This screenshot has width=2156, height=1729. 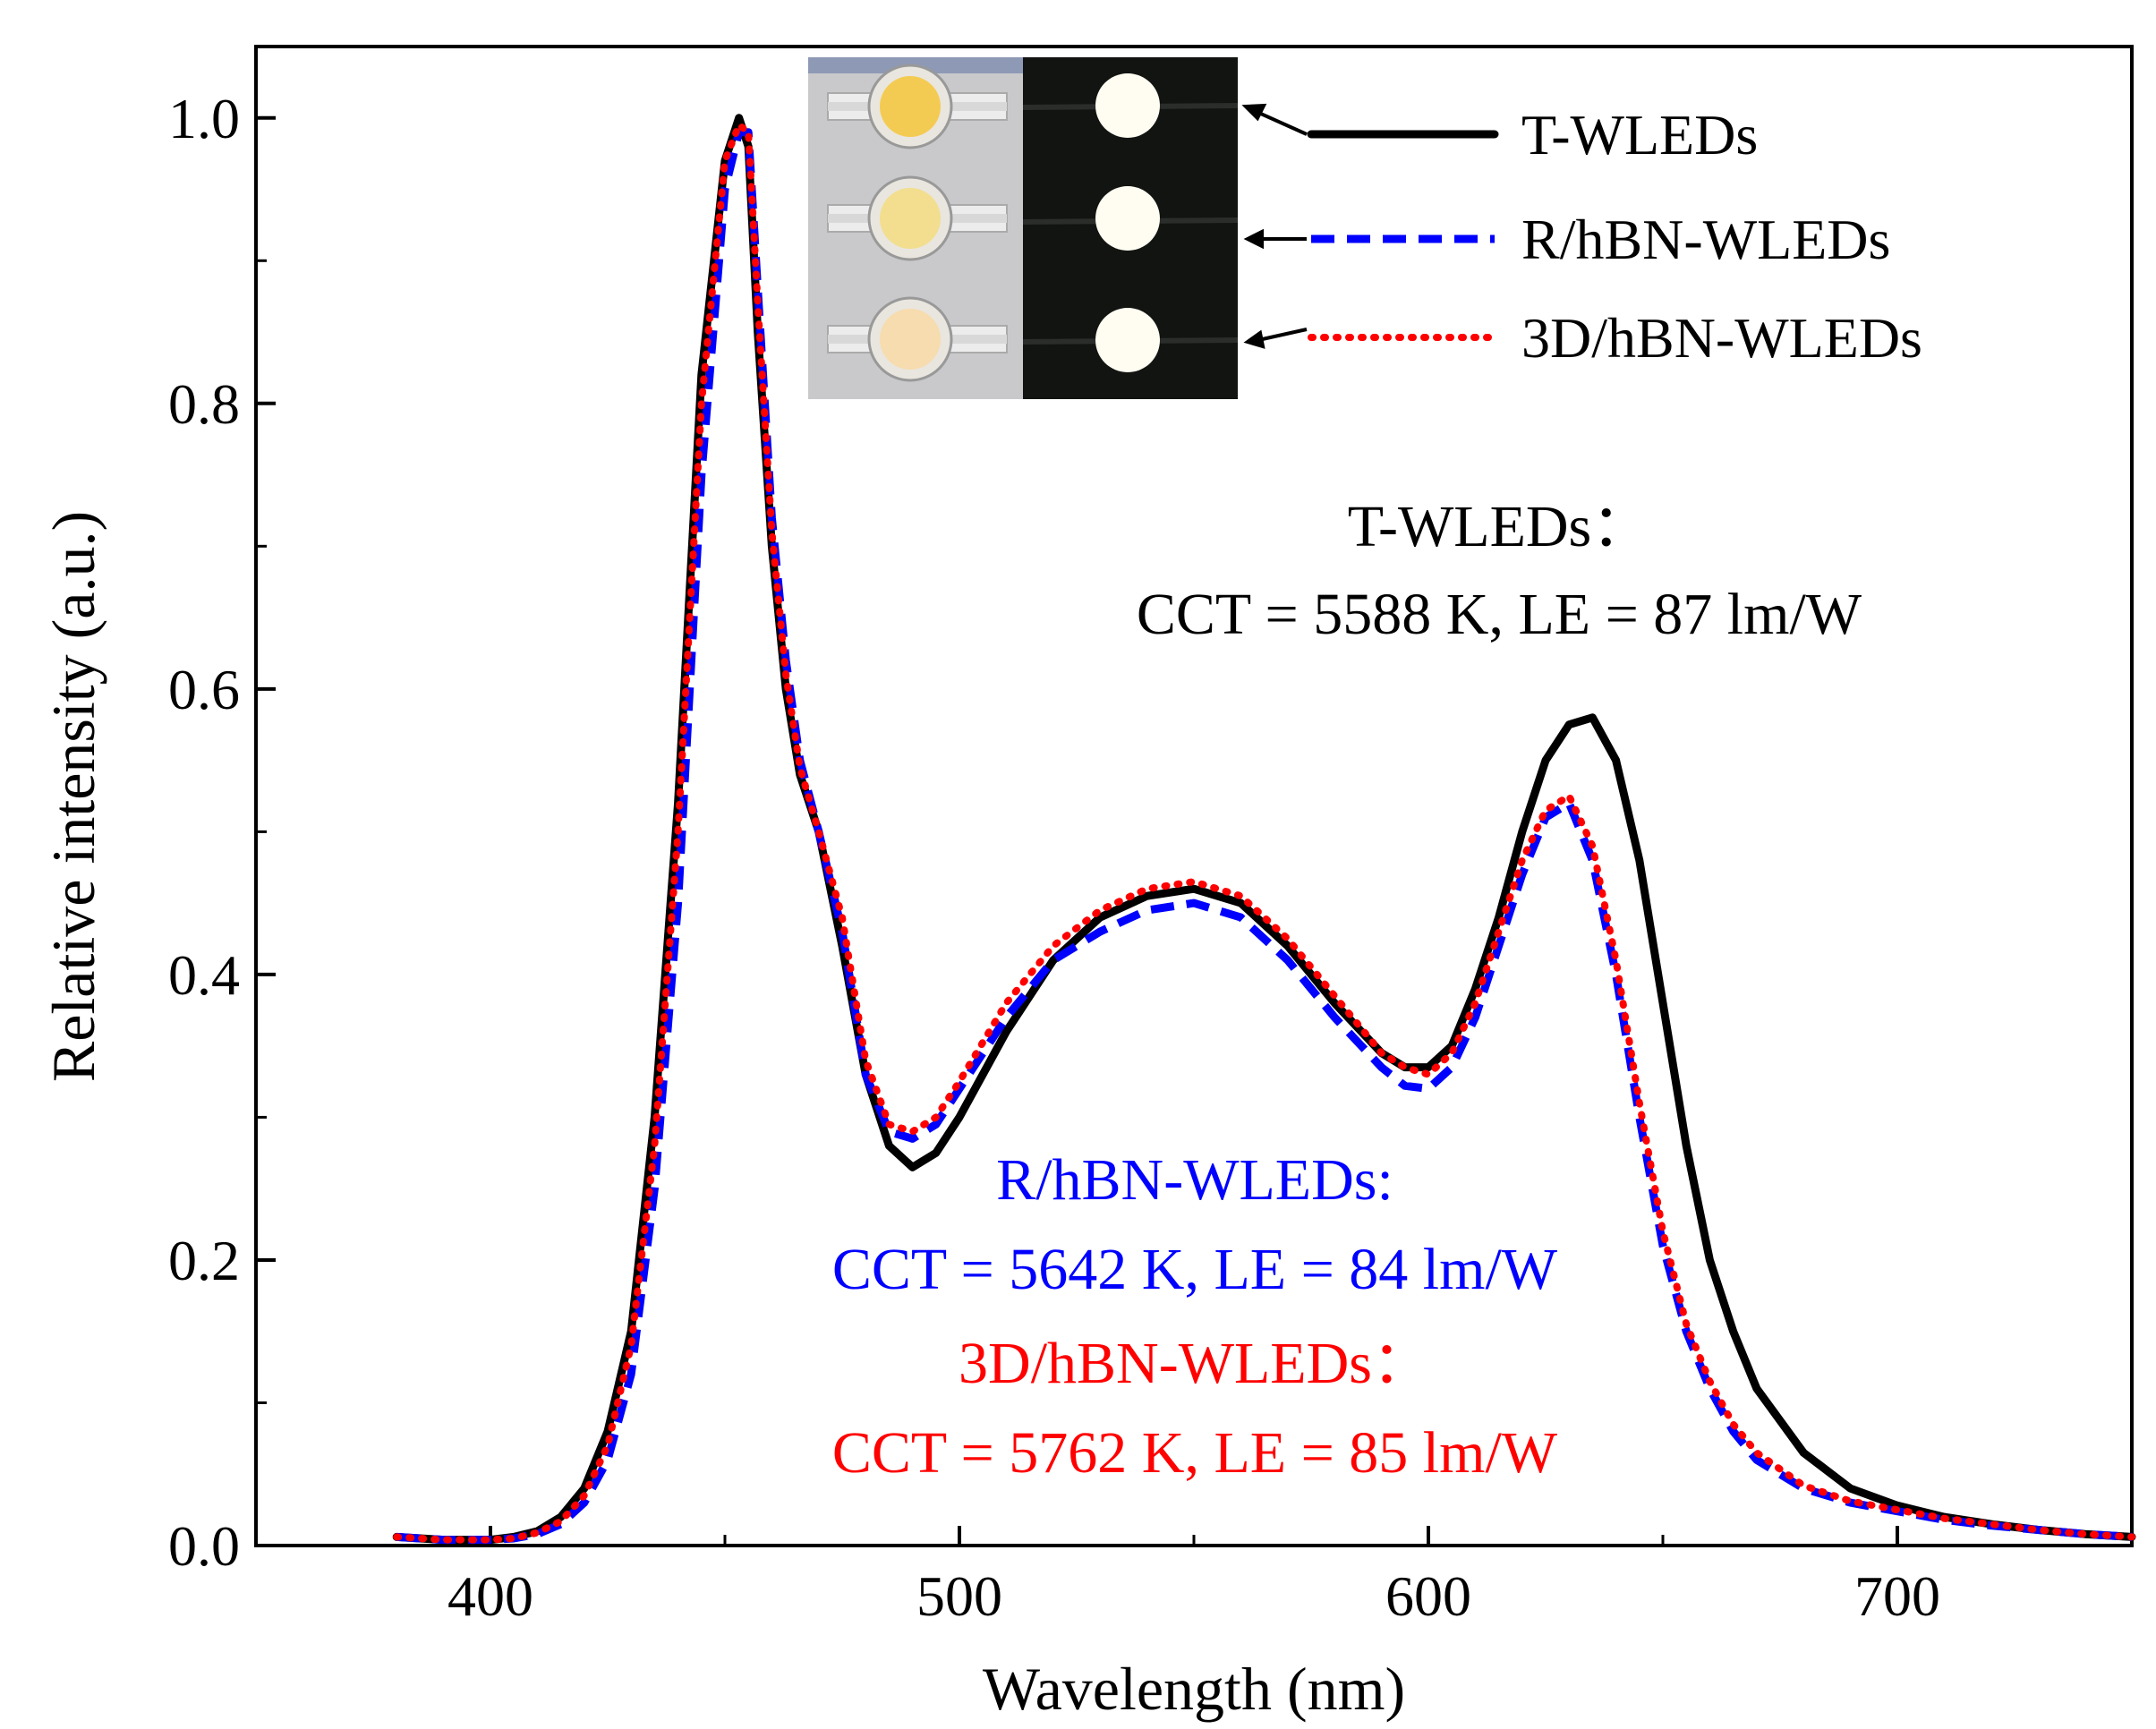 What do you see at coordinates (204, 119) in the screenshot?
I see `y-tick-label: 1.0` at bounding box center [204, 119].